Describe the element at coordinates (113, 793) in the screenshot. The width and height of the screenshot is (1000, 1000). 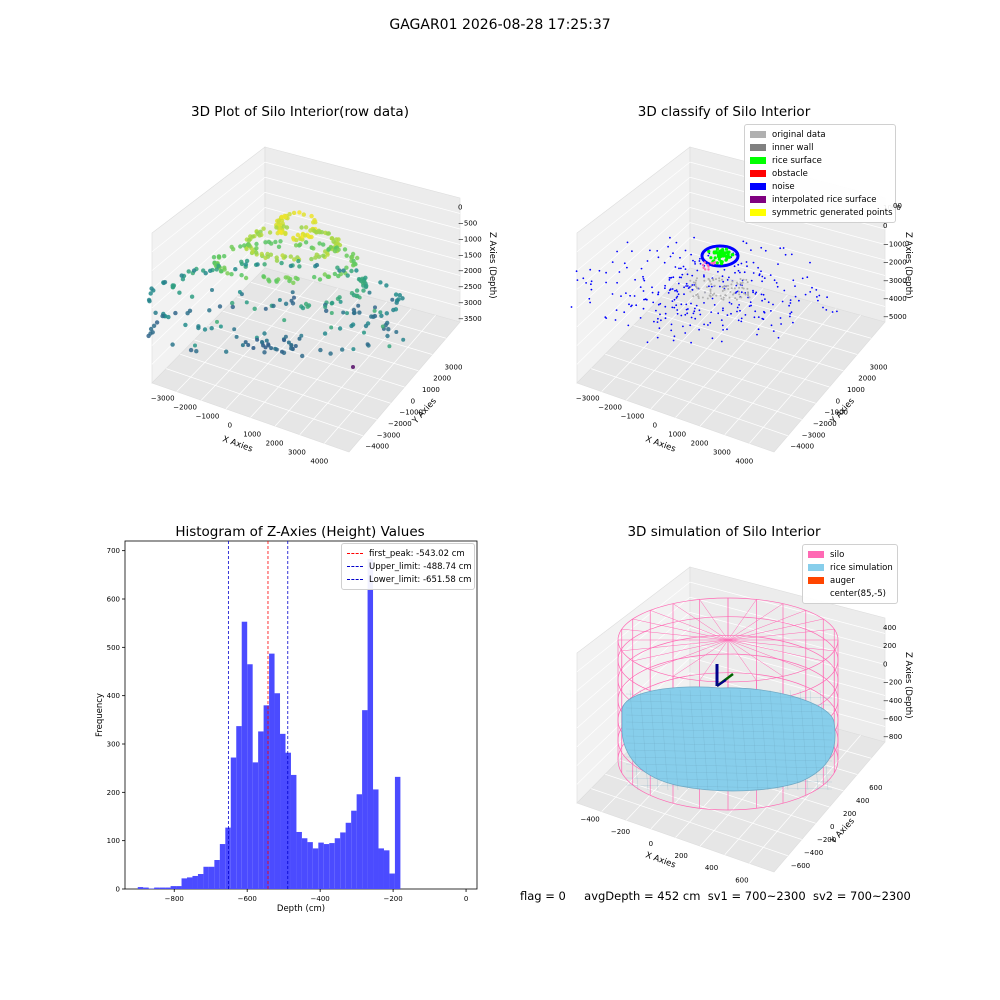
I see `y-tick-label: 200` at that location.